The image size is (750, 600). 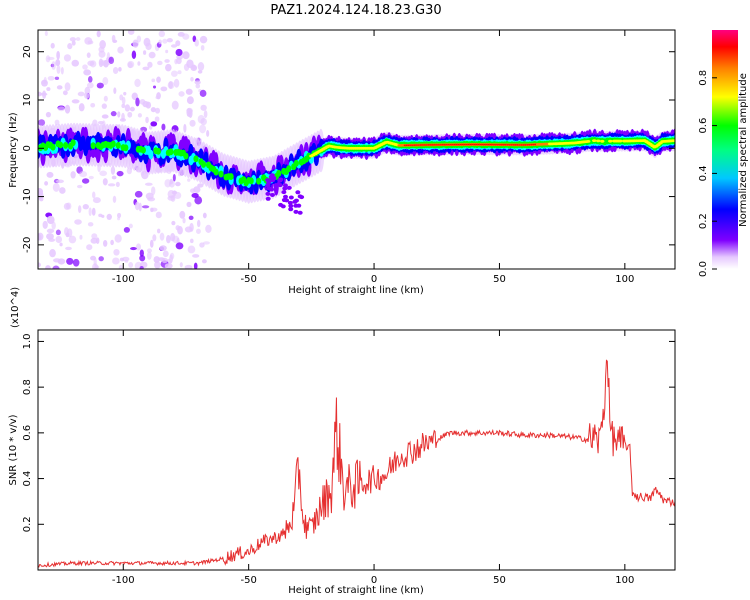 What do you see at coordinates (27, 387) in the screenshot?
I see `snr-ytick-label: 0.8` at bounding box center [27, 387].